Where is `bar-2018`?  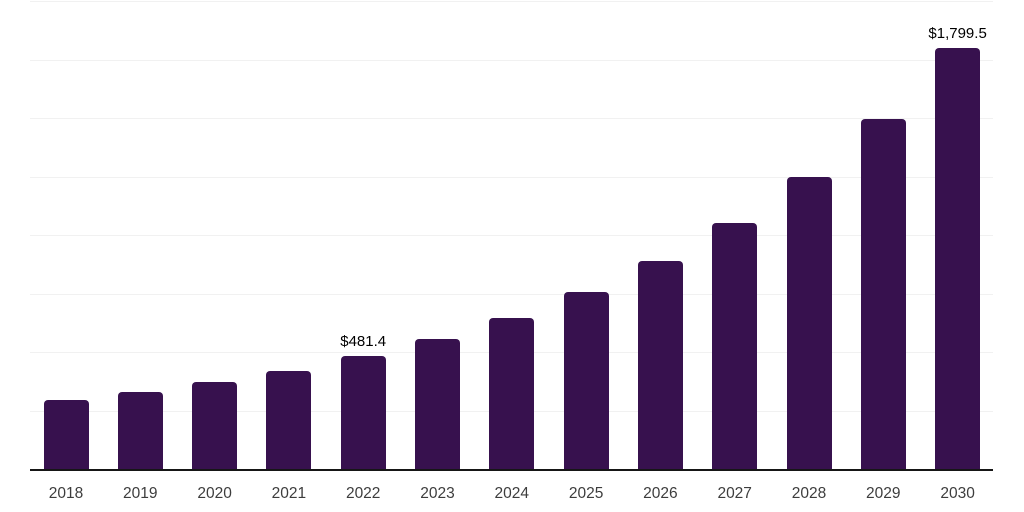 bar-2018 is located at coordinates (66, 434).